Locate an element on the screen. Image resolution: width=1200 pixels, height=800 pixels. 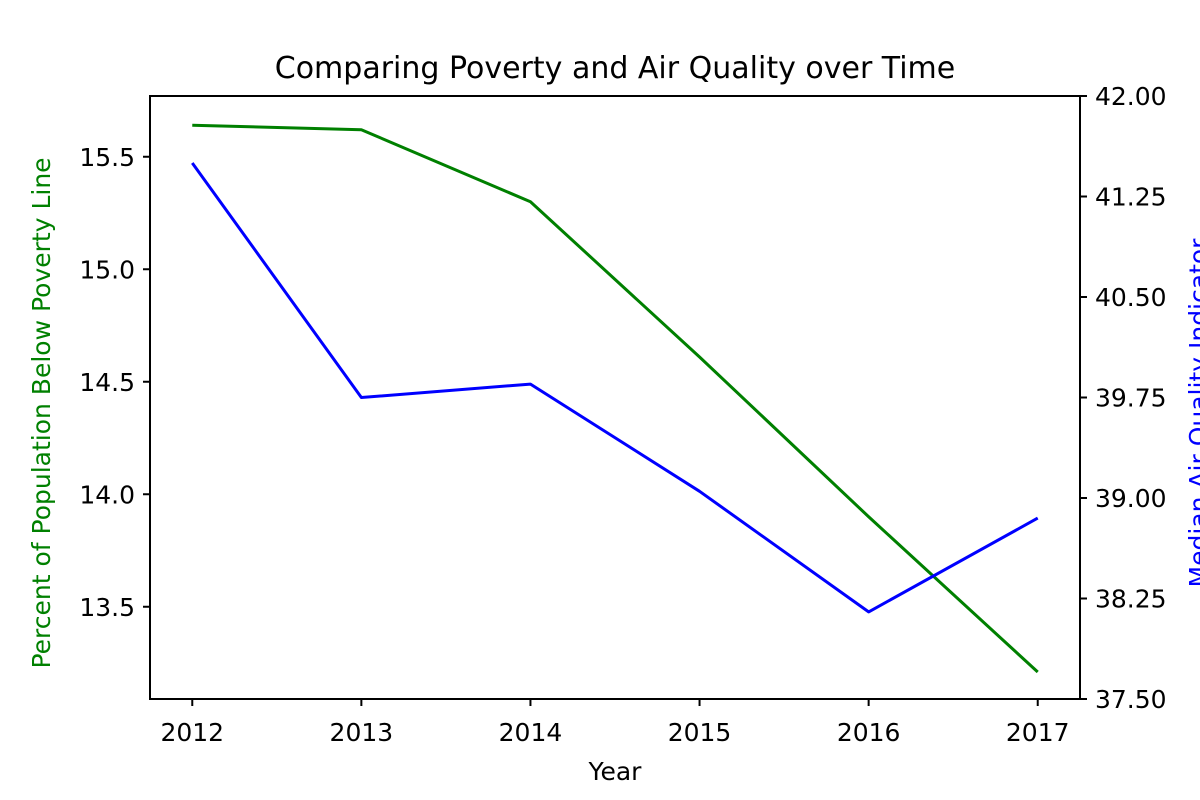
x-tick-label: 2013 is located at coordinates (362, 732).